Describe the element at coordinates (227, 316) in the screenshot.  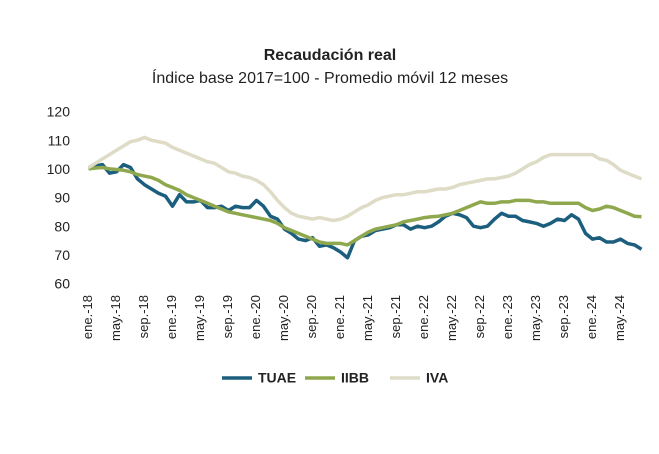
I see `x-tick-label: sep.-19` at that location.